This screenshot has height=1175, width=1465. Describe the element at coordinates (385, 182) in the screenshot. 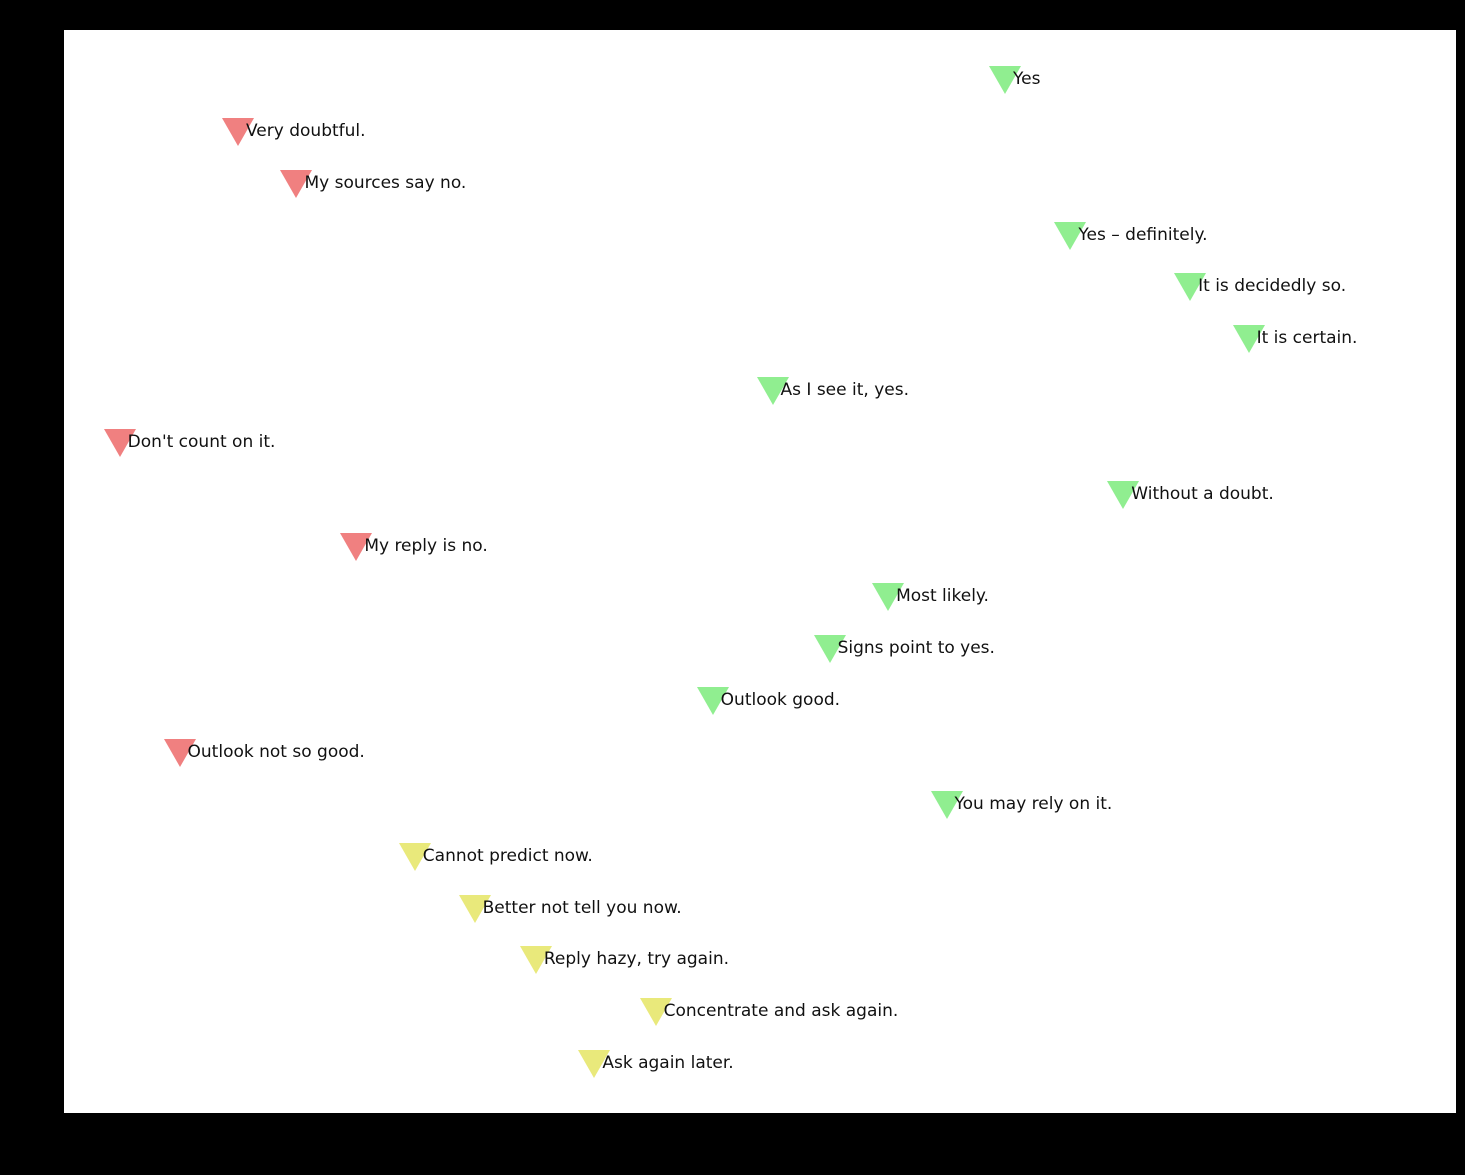

I see `point-label: My sources say no.` at that location.